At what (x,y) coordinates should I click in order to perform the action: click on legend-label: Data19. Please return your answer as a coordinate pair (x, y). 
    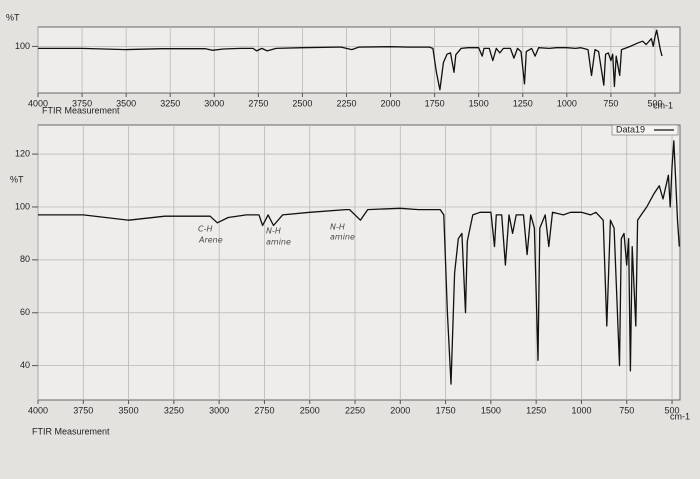
    Looking at the image, I should click on (630, 129).